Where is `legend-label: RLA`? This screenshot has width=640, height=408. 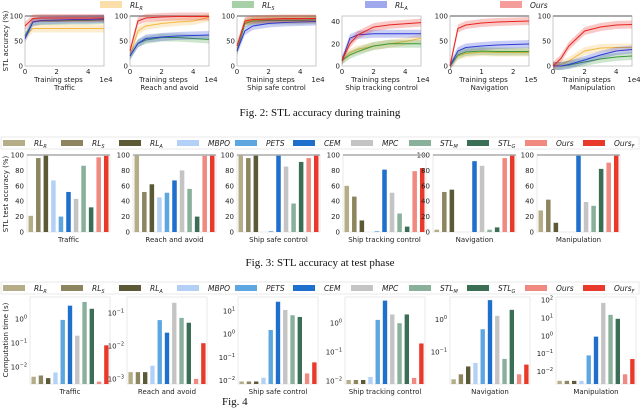 legend-label: RLA is located at coordinates (401, 6).